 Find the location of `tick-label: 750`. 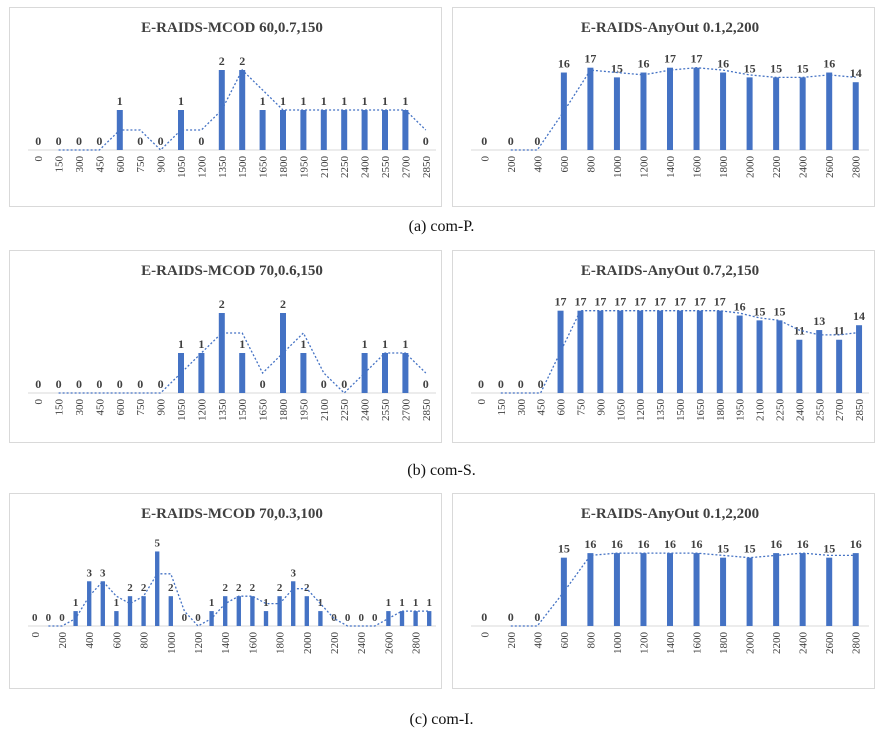

tick-label: 750 is located at coordinates (141, 407).